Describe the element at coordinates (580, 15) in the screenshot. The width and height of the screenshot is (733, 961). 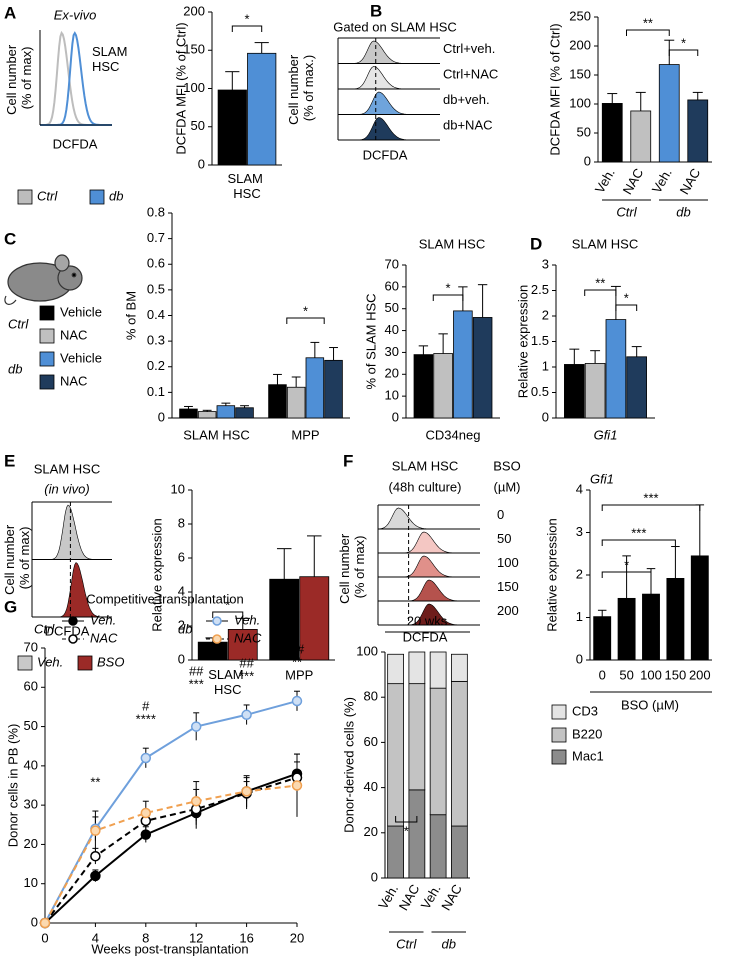
I see `y-tick-label: 250` at that location.